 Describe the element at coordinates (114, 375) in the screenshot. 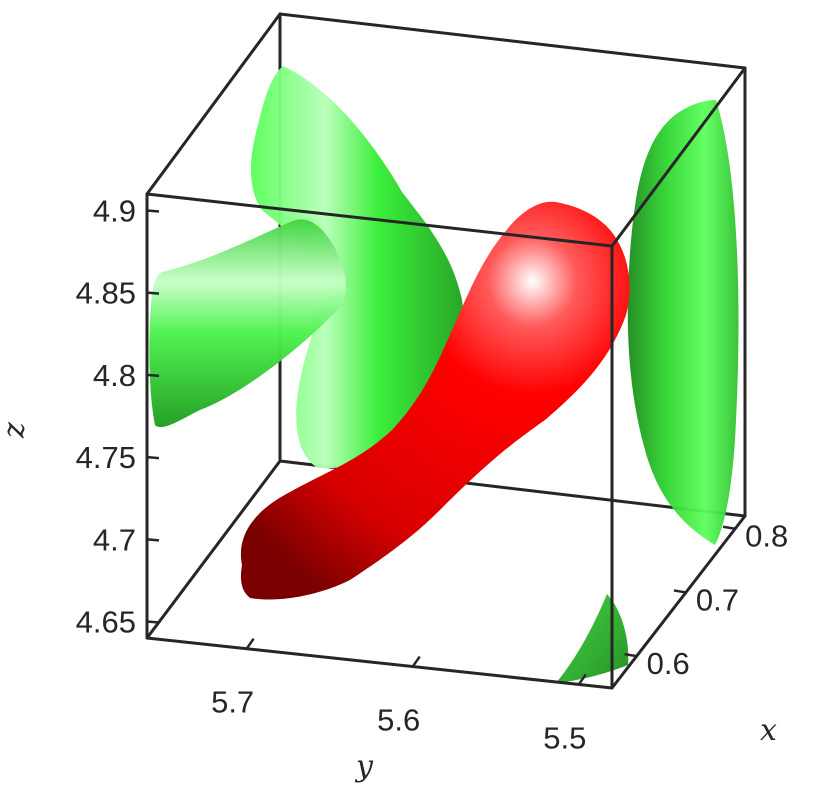

I see `z-tick-label: 4.8` at that location.